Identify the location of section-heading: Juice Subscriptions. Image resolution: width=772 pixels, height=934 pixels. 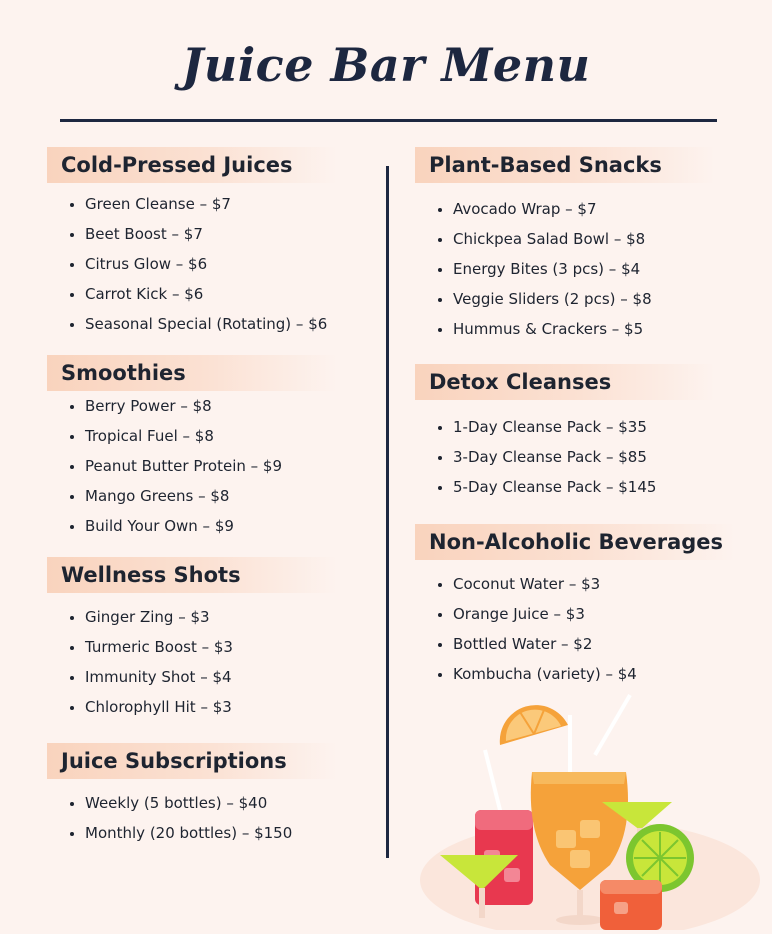
(192, 761).